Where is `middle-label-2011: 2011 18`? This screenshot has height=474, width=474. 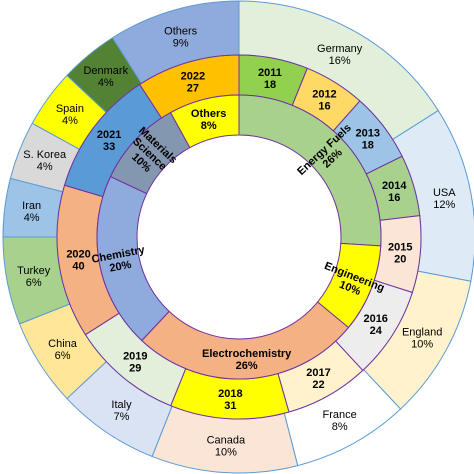
middle-label-2011: 2011 18 is located at coordinates (270, 79).